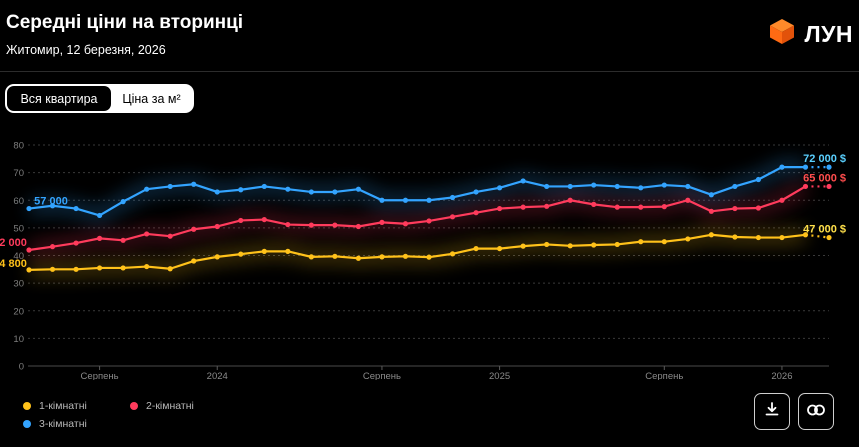 The height and width of the screenshot is (447, 859). Describe the element at coordinates (772, 411) in the screenshot. I see `download-button` at that location.